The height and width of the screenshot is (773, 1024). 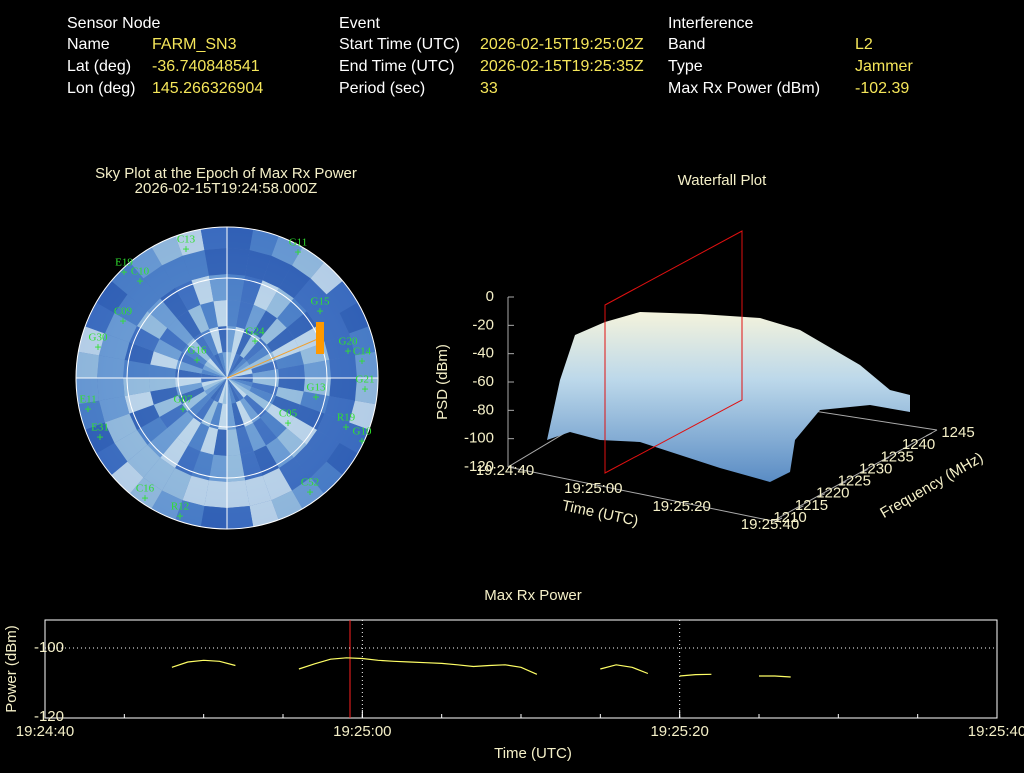 What do you see at coordinates (562, 66) in the screenshot?
I see `field-value: 2026-02-15T19:25:35Z` at bounding box center [562, 66].